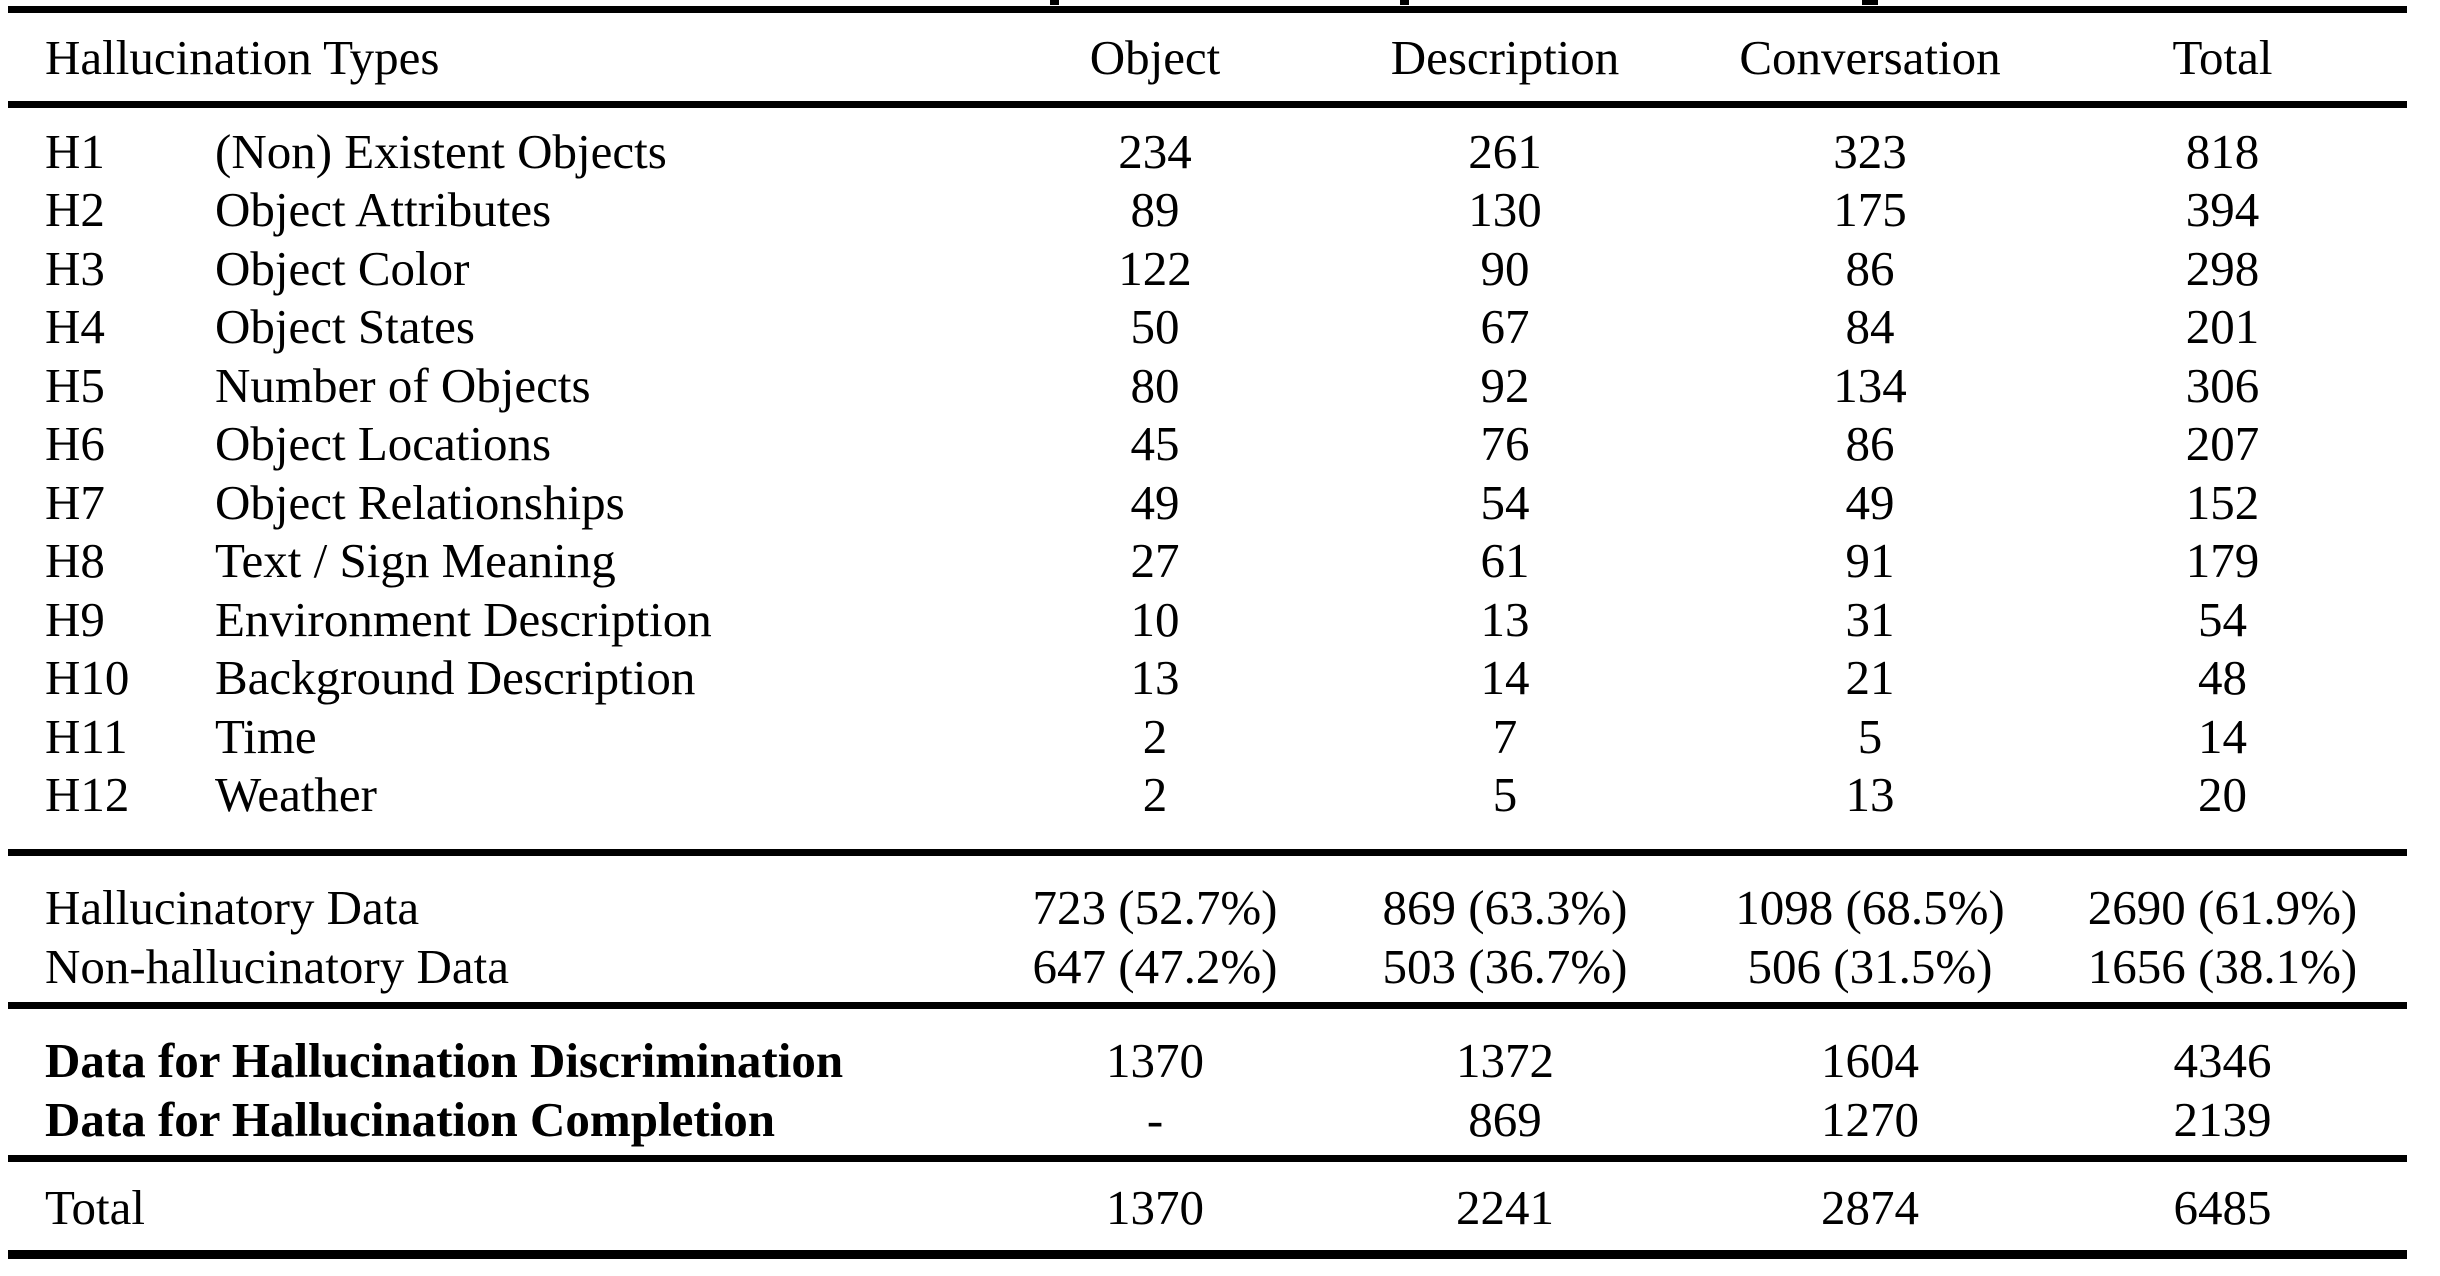  Describe the element at coordinates (1155, 1060) in the screenshot. I see `cell-object: 1370` at that location.